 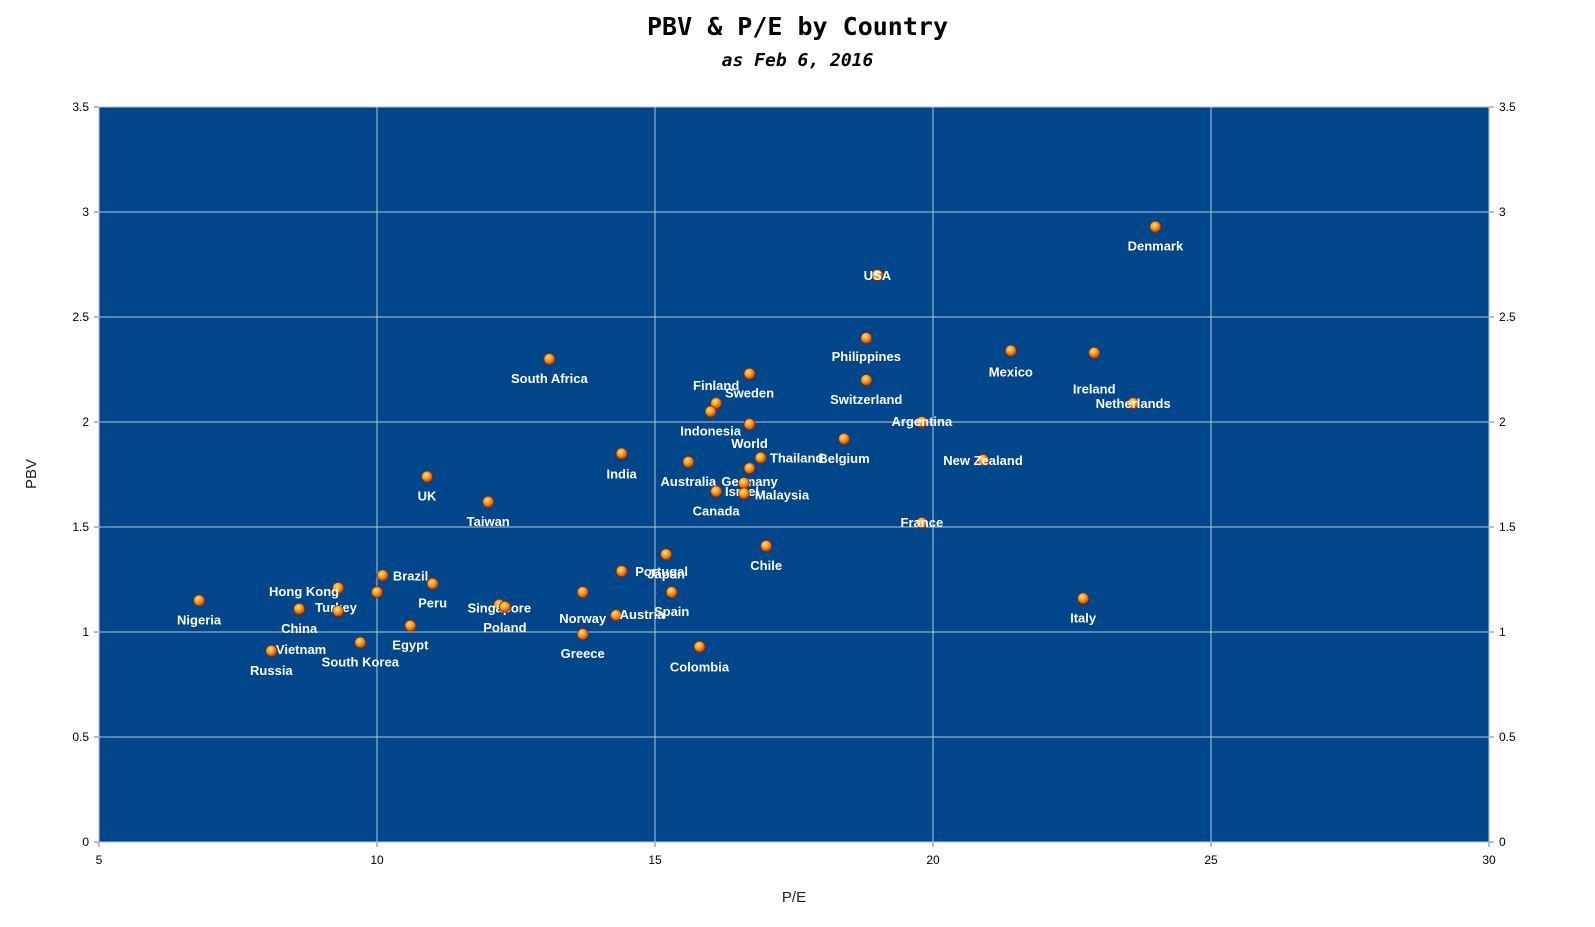 I want to click on data-point-label: Finland, so click(x=716, y=385).